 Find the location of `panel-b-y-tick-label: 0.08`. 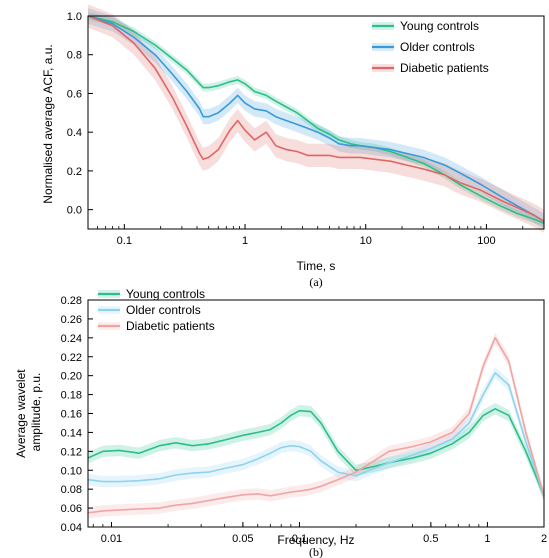

panel-b-y-tick-label: 0.08 is located at coordinates (71, 490).